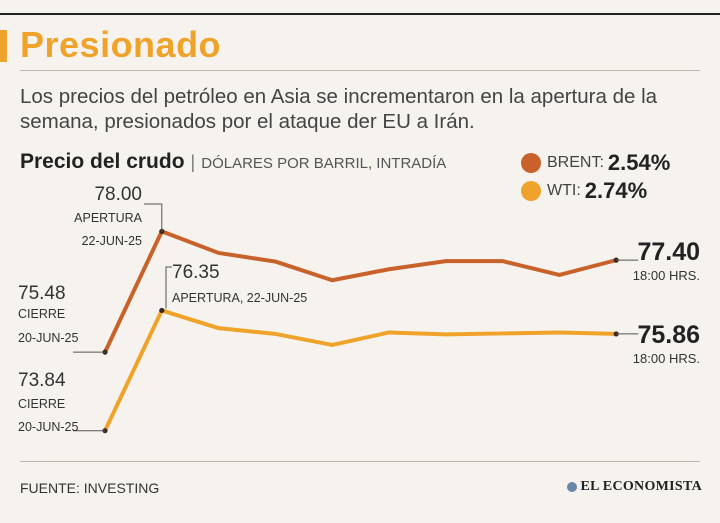  I want to click on start-note-brent: CIERRE, so click(41, 314).